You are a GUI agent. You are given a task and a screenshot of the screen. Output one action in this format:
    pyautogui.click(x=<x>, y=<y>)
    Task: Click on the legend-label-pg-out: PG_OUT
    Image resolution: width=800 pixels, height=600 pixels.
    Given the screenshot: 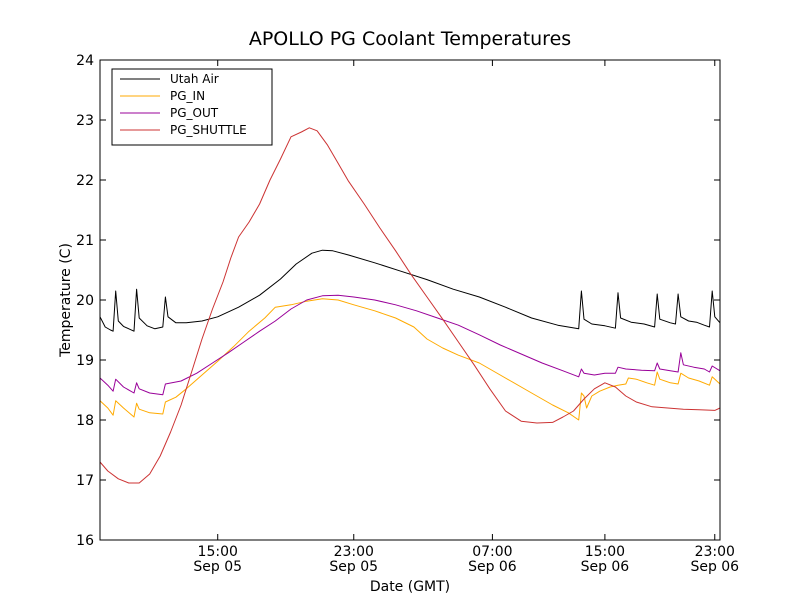 What is the action you would take?
    pyautogui.click(x=194, y=113)
    